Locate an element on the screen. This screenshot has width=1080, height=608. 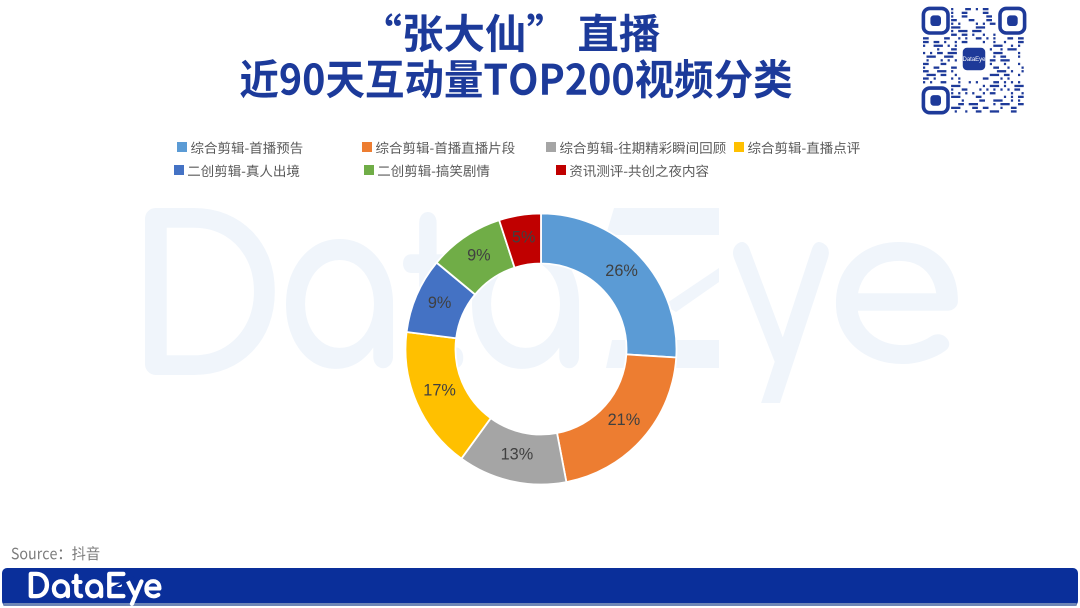
svg-text: 13% is located at coordinates (517, 455).